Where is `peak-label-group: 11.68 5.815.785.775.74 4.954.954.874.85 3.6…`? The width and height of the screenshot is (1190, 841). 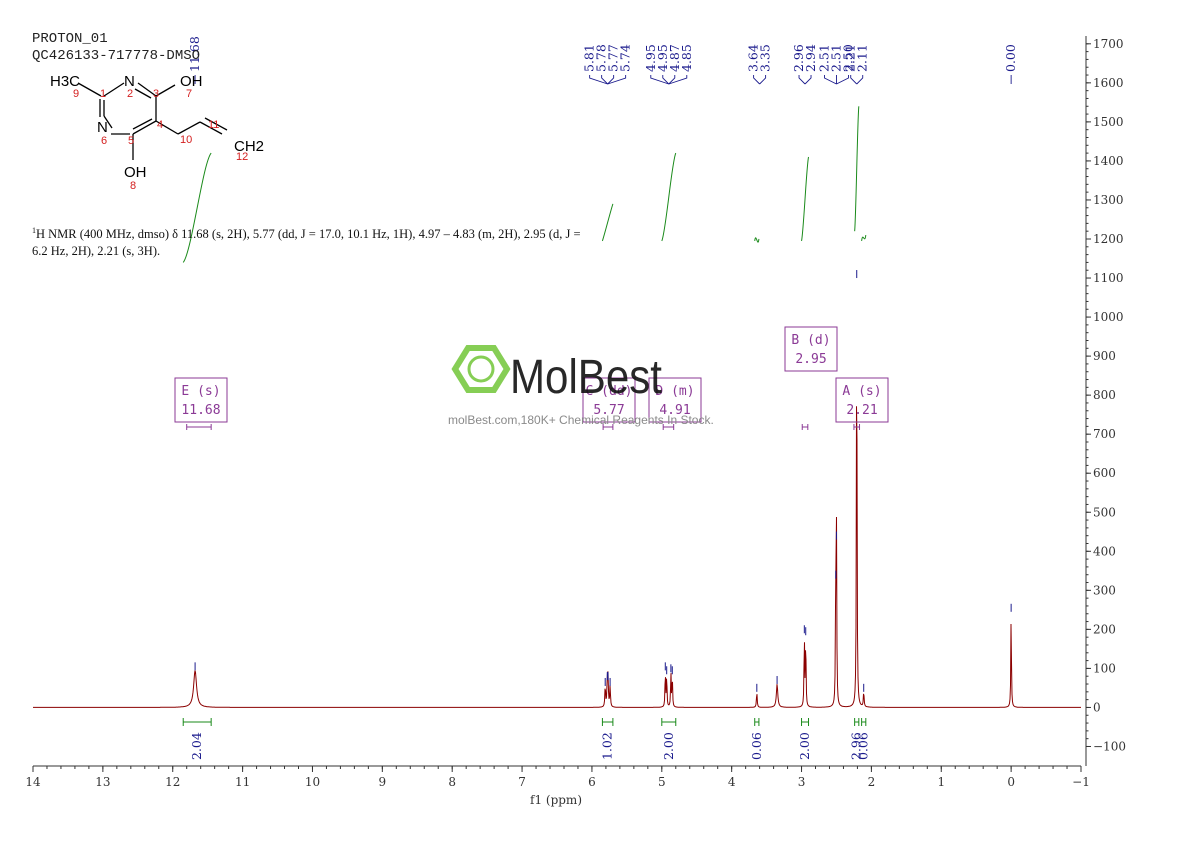
peak-label-group: 11.68 5.815.785.775.74 4.954.954.874.85 3.6… is located at coordinates (602, 60).